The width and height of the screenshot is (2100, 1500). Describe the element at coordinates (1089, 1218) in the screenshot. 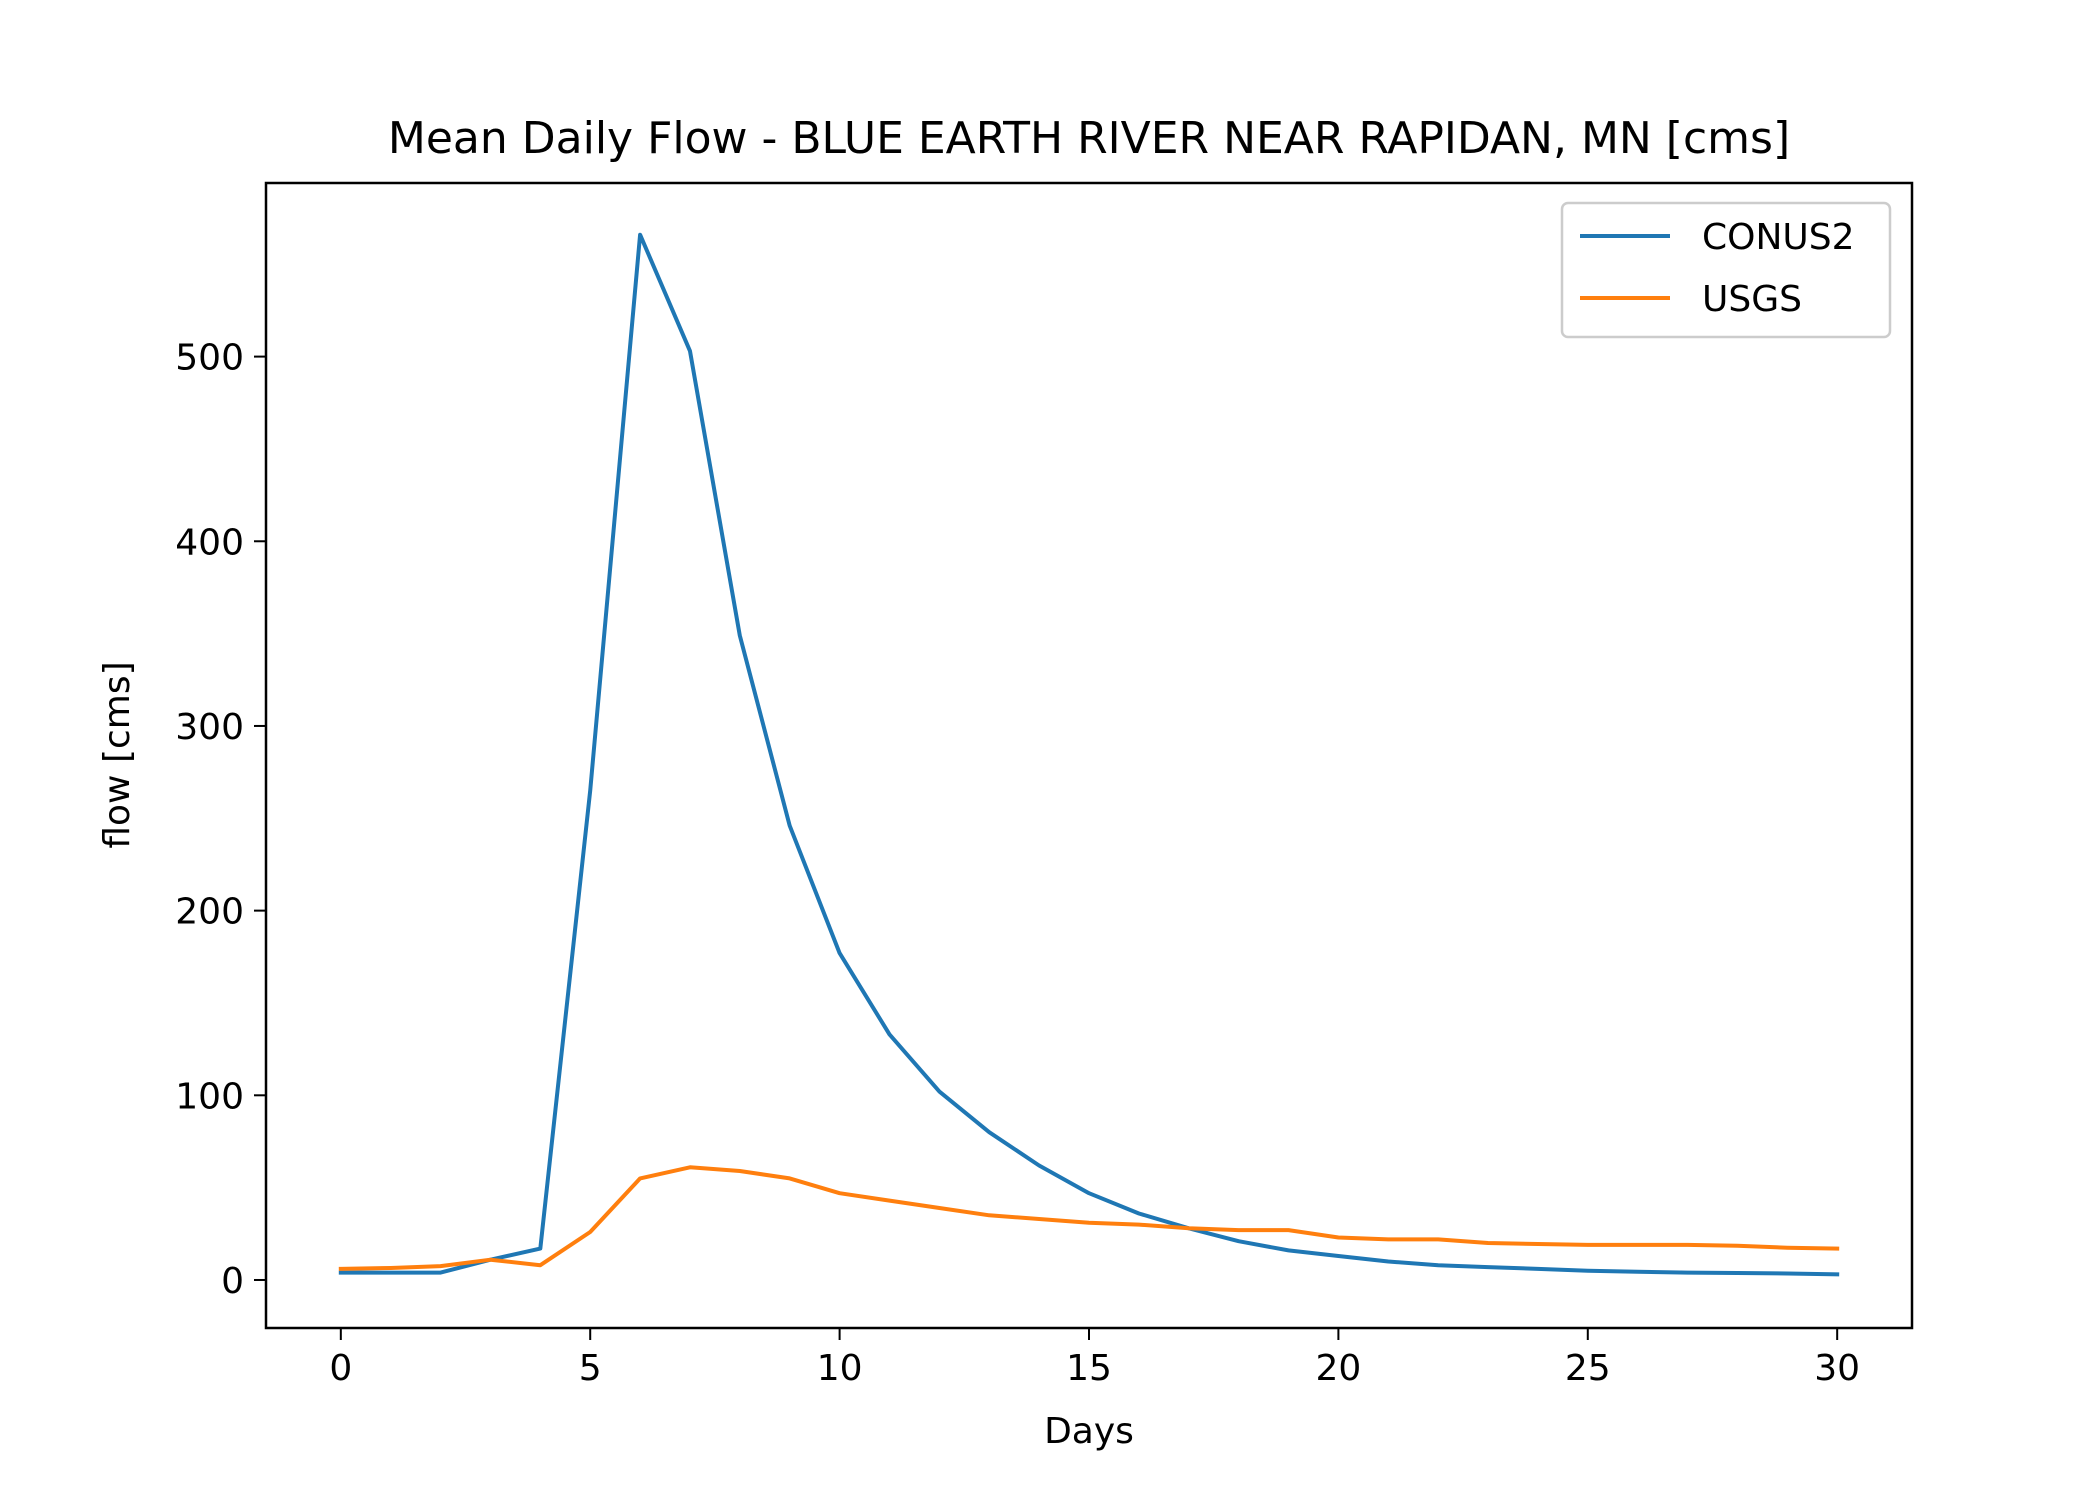

I see `series-line-usgs` at that location.